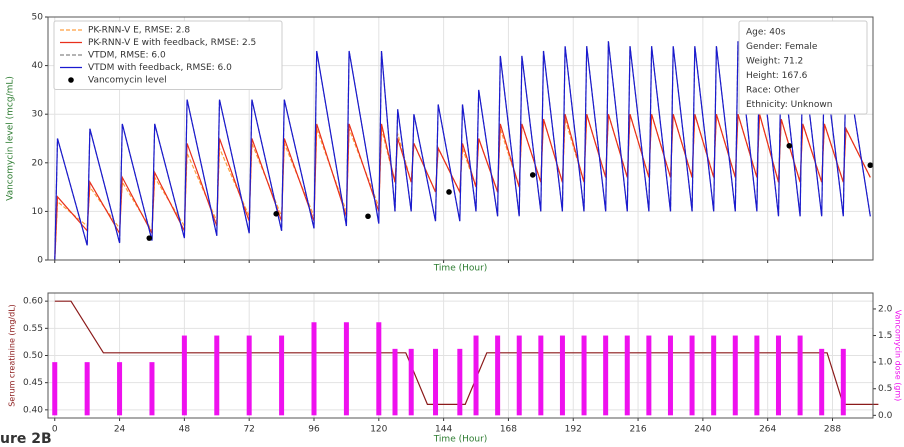  What do you see at coordinates (40, 261) in the screenshot?
I see `y-tick-label: 0` at bounding box center [40, 261].